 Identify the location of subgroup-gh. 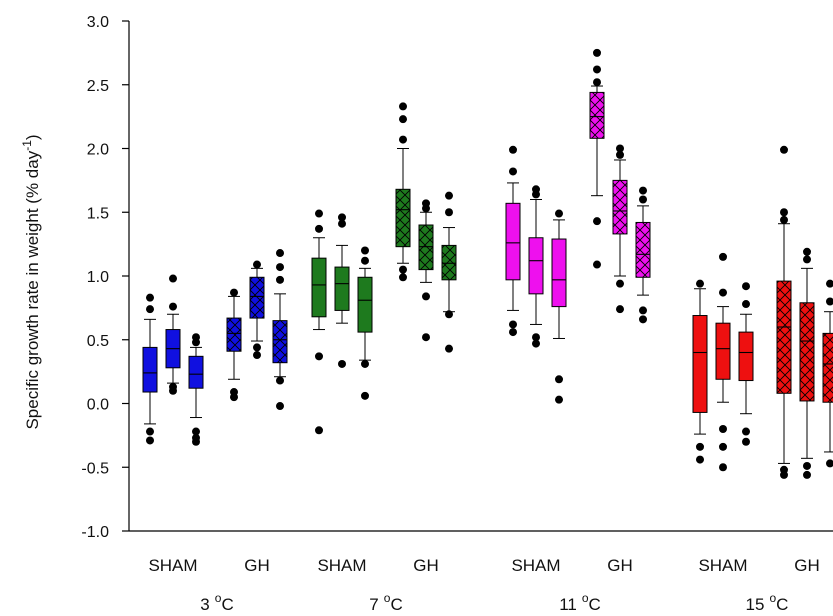
(620, 186).